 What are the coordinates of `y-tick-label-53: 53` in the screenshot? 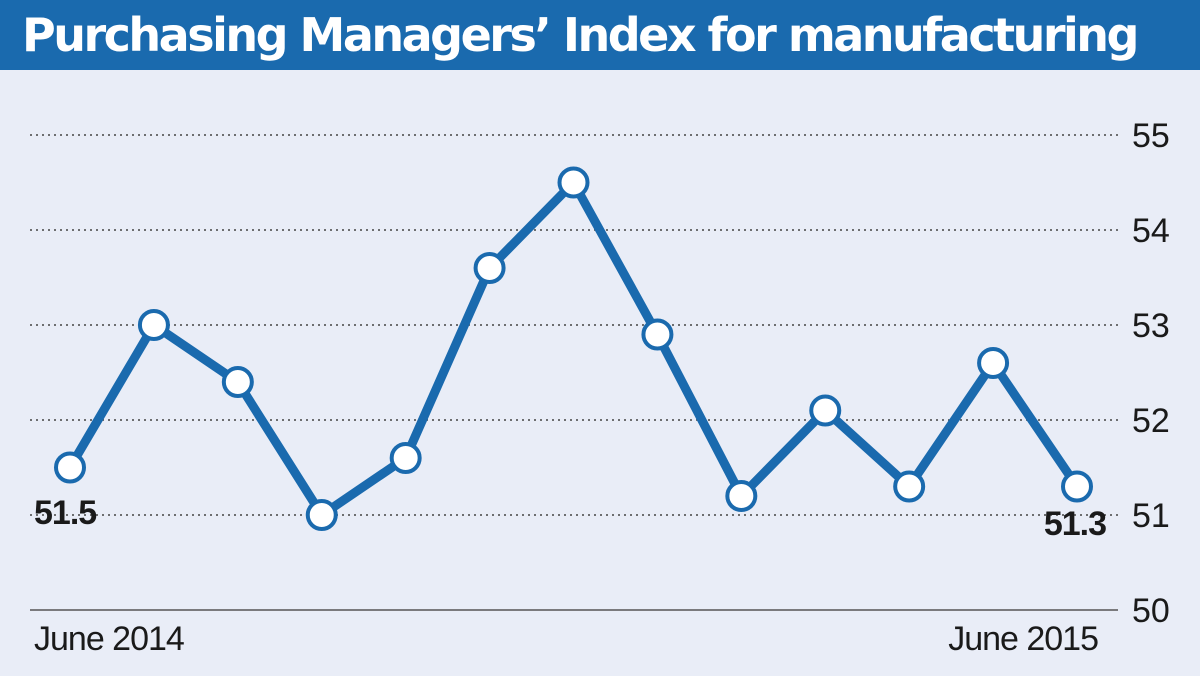 It's located at (1151, 326).